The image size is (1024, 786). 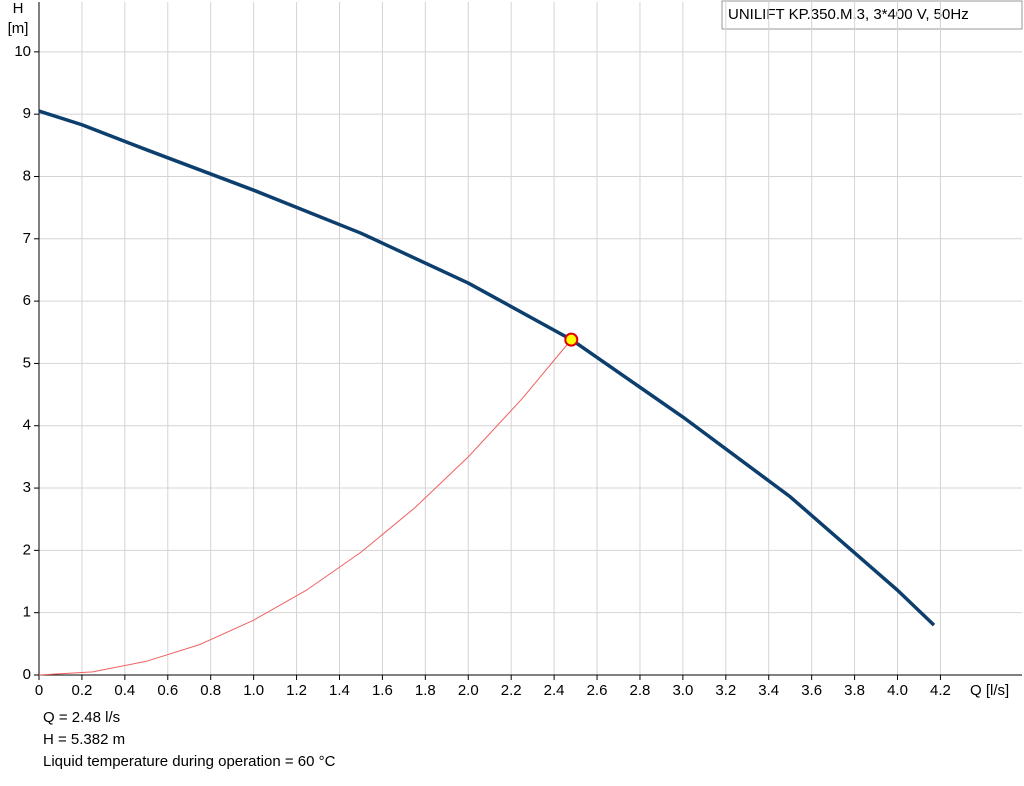 What do you see at coordinates (27, 549) in the screenshot?
I see `y-tick-label: 2` at bounding box center [27, 549].